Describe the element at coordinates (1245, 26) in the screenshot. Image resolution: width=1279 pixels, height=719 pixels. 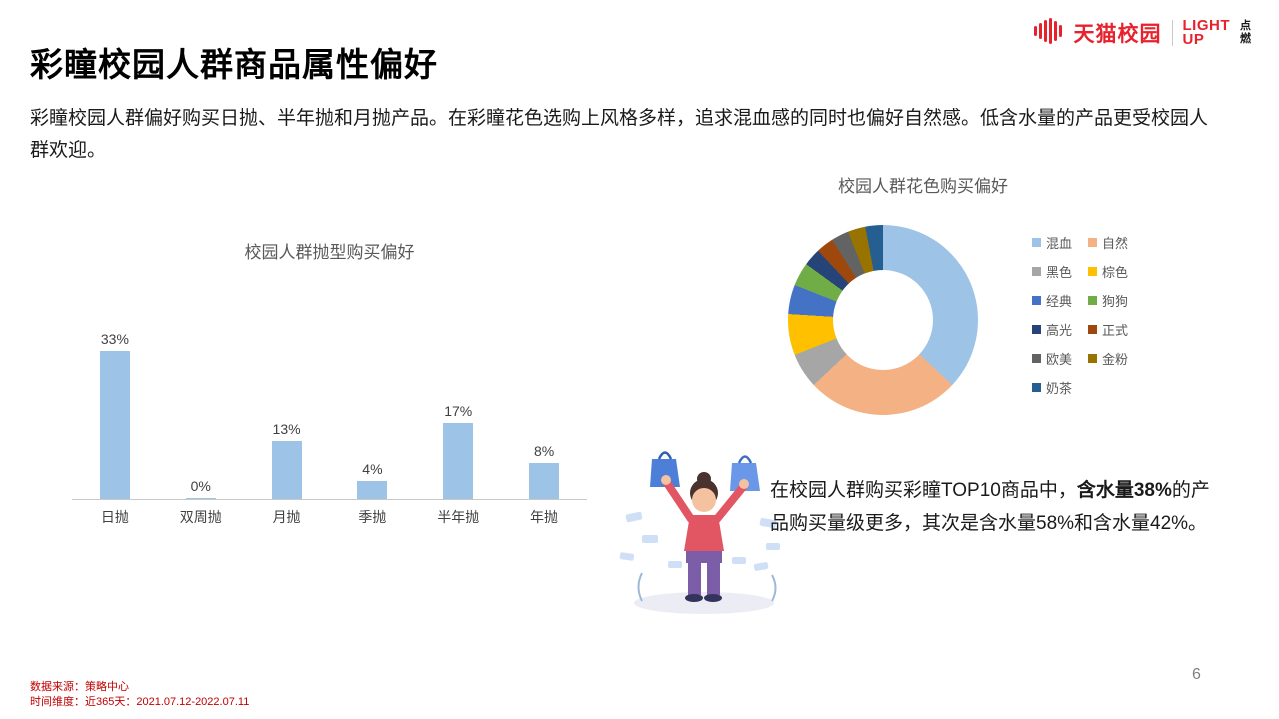
I see `dianran-char-top: 点` at that location.